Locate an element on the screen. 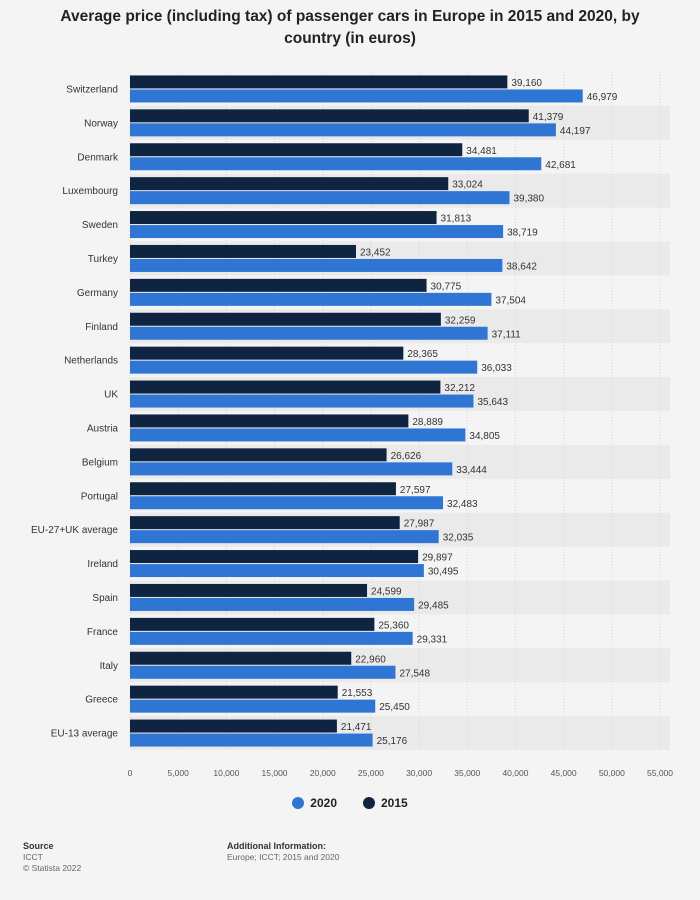 This screenshot has width=700, height=900. data-label-2020: 46,979 is located at coordinates (602, 97).